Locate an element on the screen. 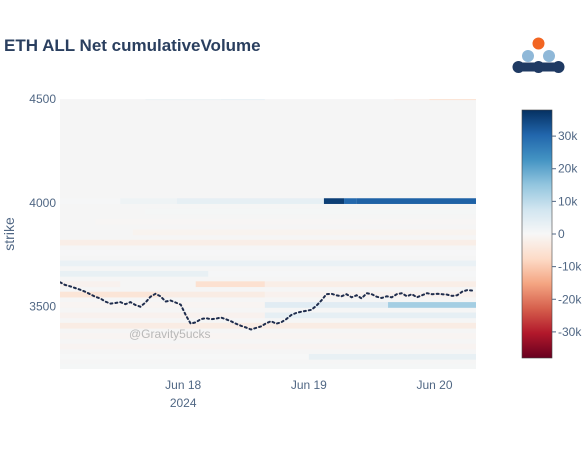 Image resolution: width=587 pixels, height=455 pixels. y-axis-title: strike is located at coordinates (9, 234).